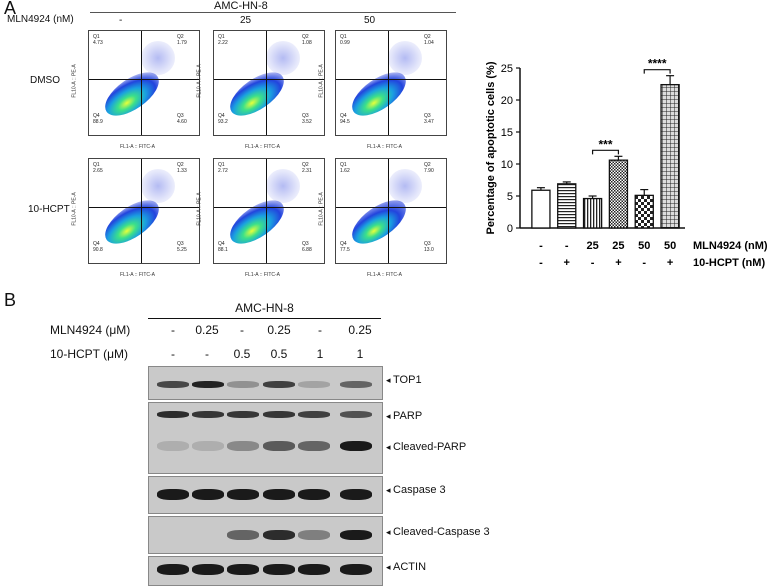 This screenshot has width=783, height=587. What do you see at coordinates (360, 330) in the screenshot?
I see `mln-dose-5: 0.25` at bounding box center [360, 330].